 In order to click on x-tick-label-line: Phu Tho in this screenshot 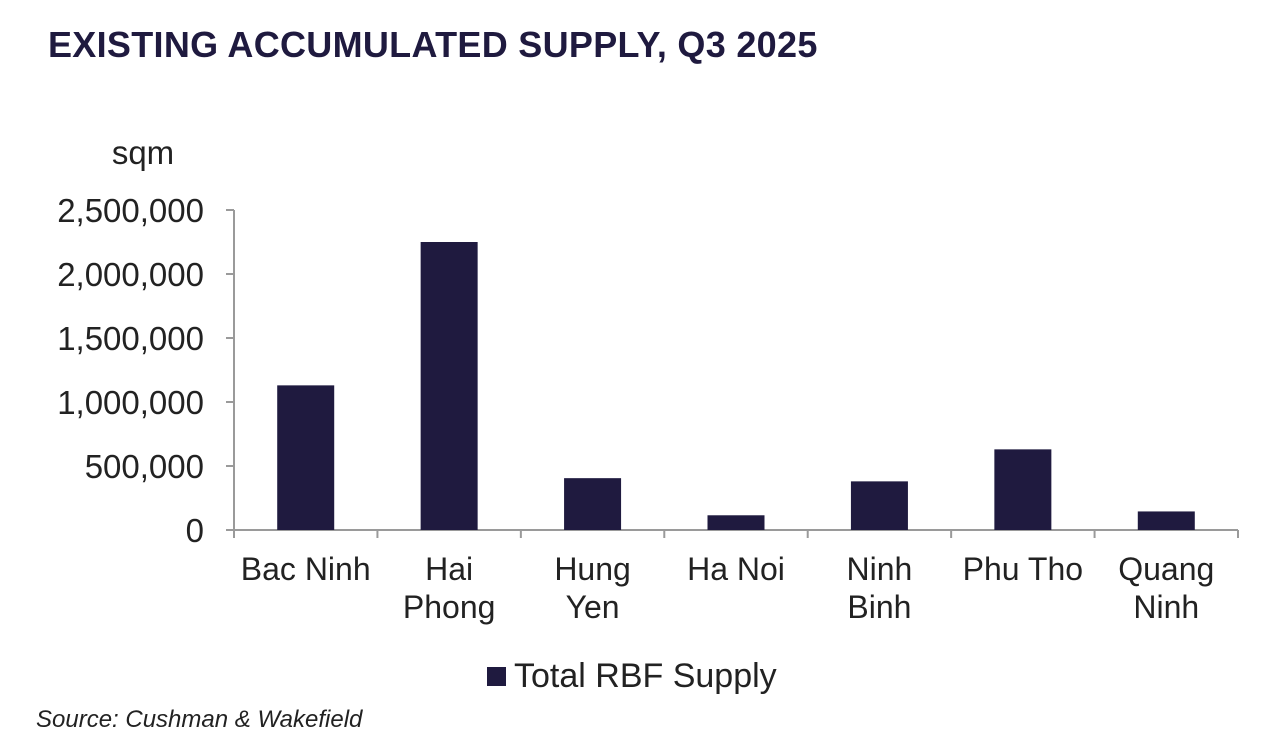, I will do `click(1023, 569)`.